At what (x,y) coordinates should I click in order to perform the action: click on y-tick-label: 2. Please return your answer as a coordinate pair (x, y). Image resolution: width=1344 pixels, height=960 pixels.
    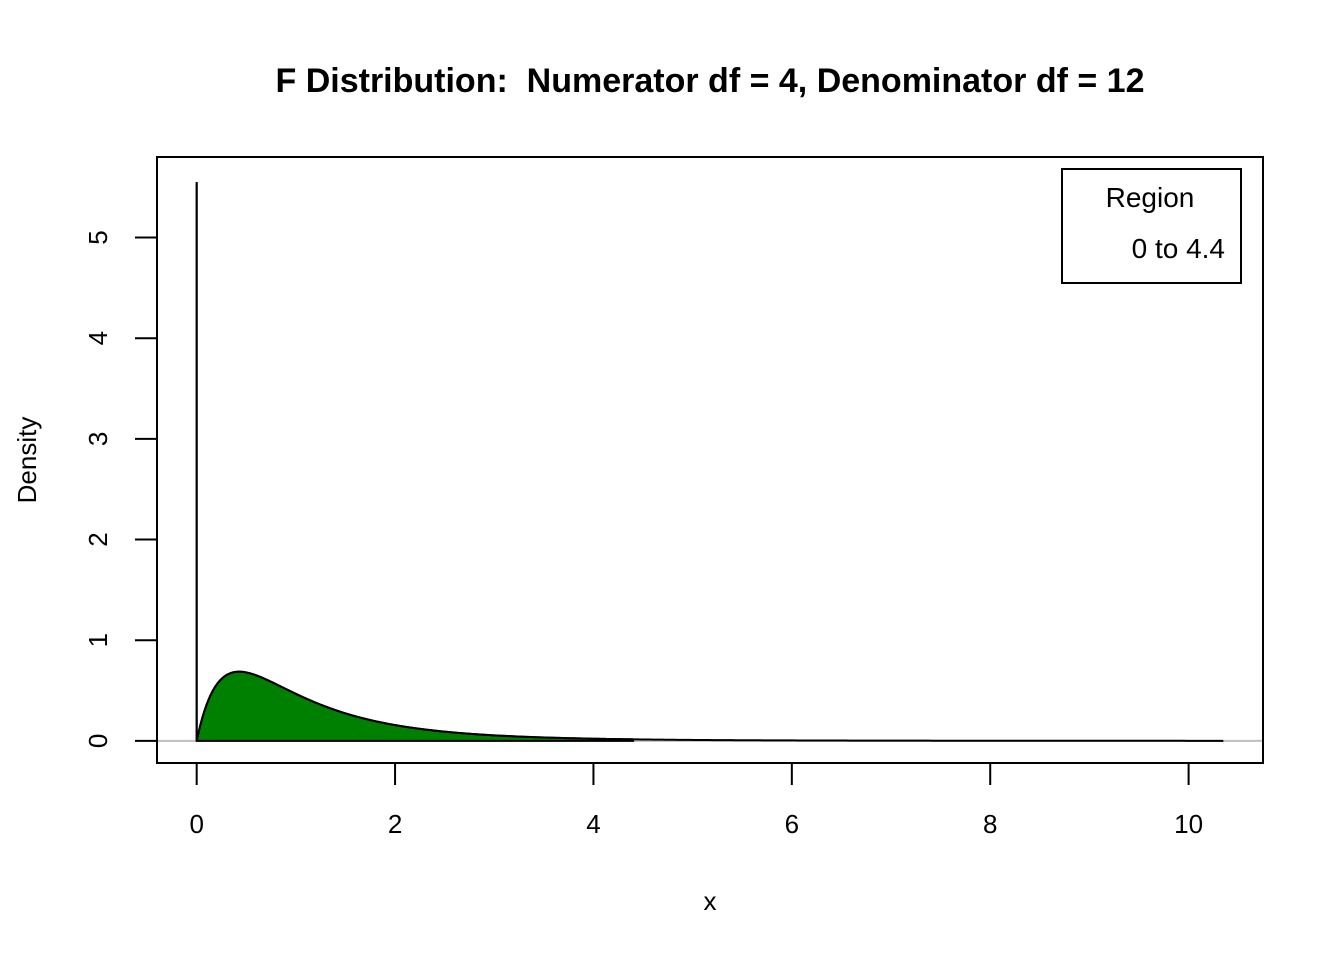
    Looking at the image, I should click on (98, 539).